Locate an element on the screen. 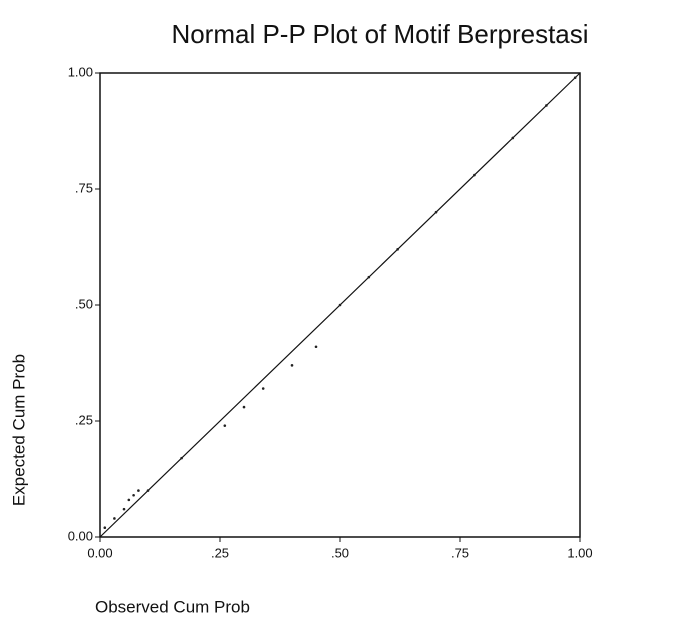 This screenshot has width=673, height=631. x-tick-label: .75 is located at coordinates (460, 552).